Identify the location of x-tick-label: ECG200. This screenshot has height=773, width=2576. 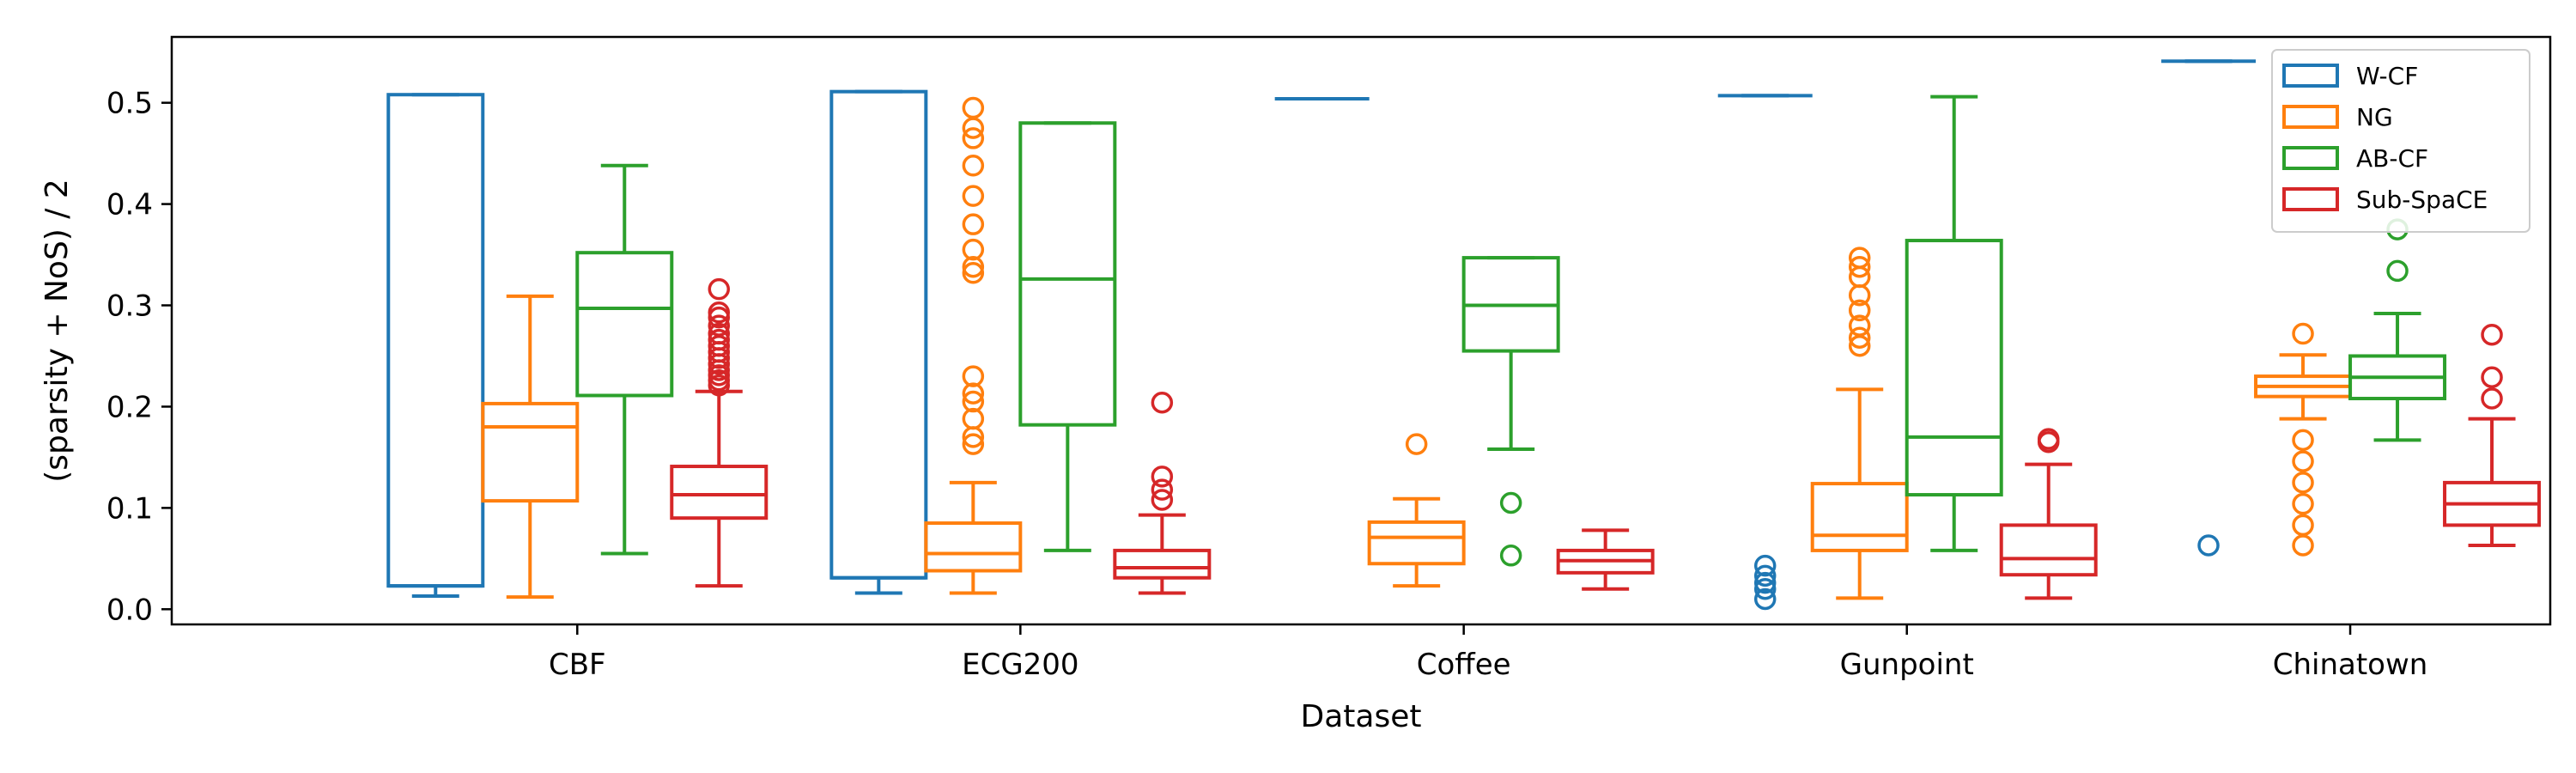
(1020, 665).